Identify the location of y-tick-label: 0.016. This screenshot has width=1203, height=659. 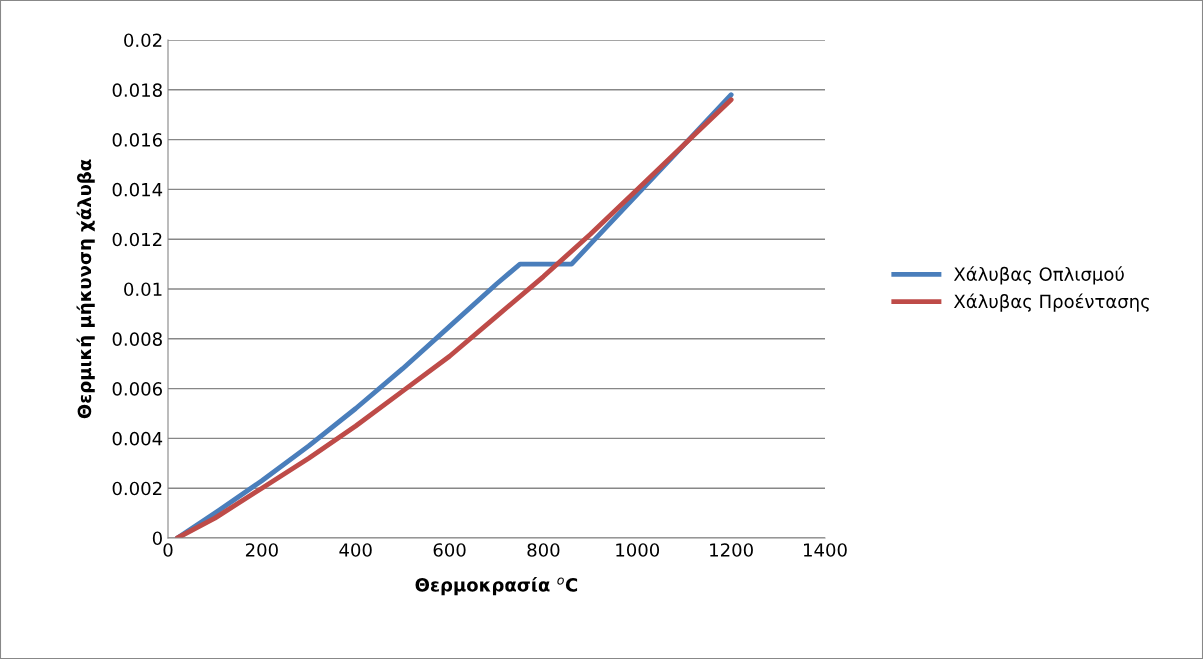
(137, 140).